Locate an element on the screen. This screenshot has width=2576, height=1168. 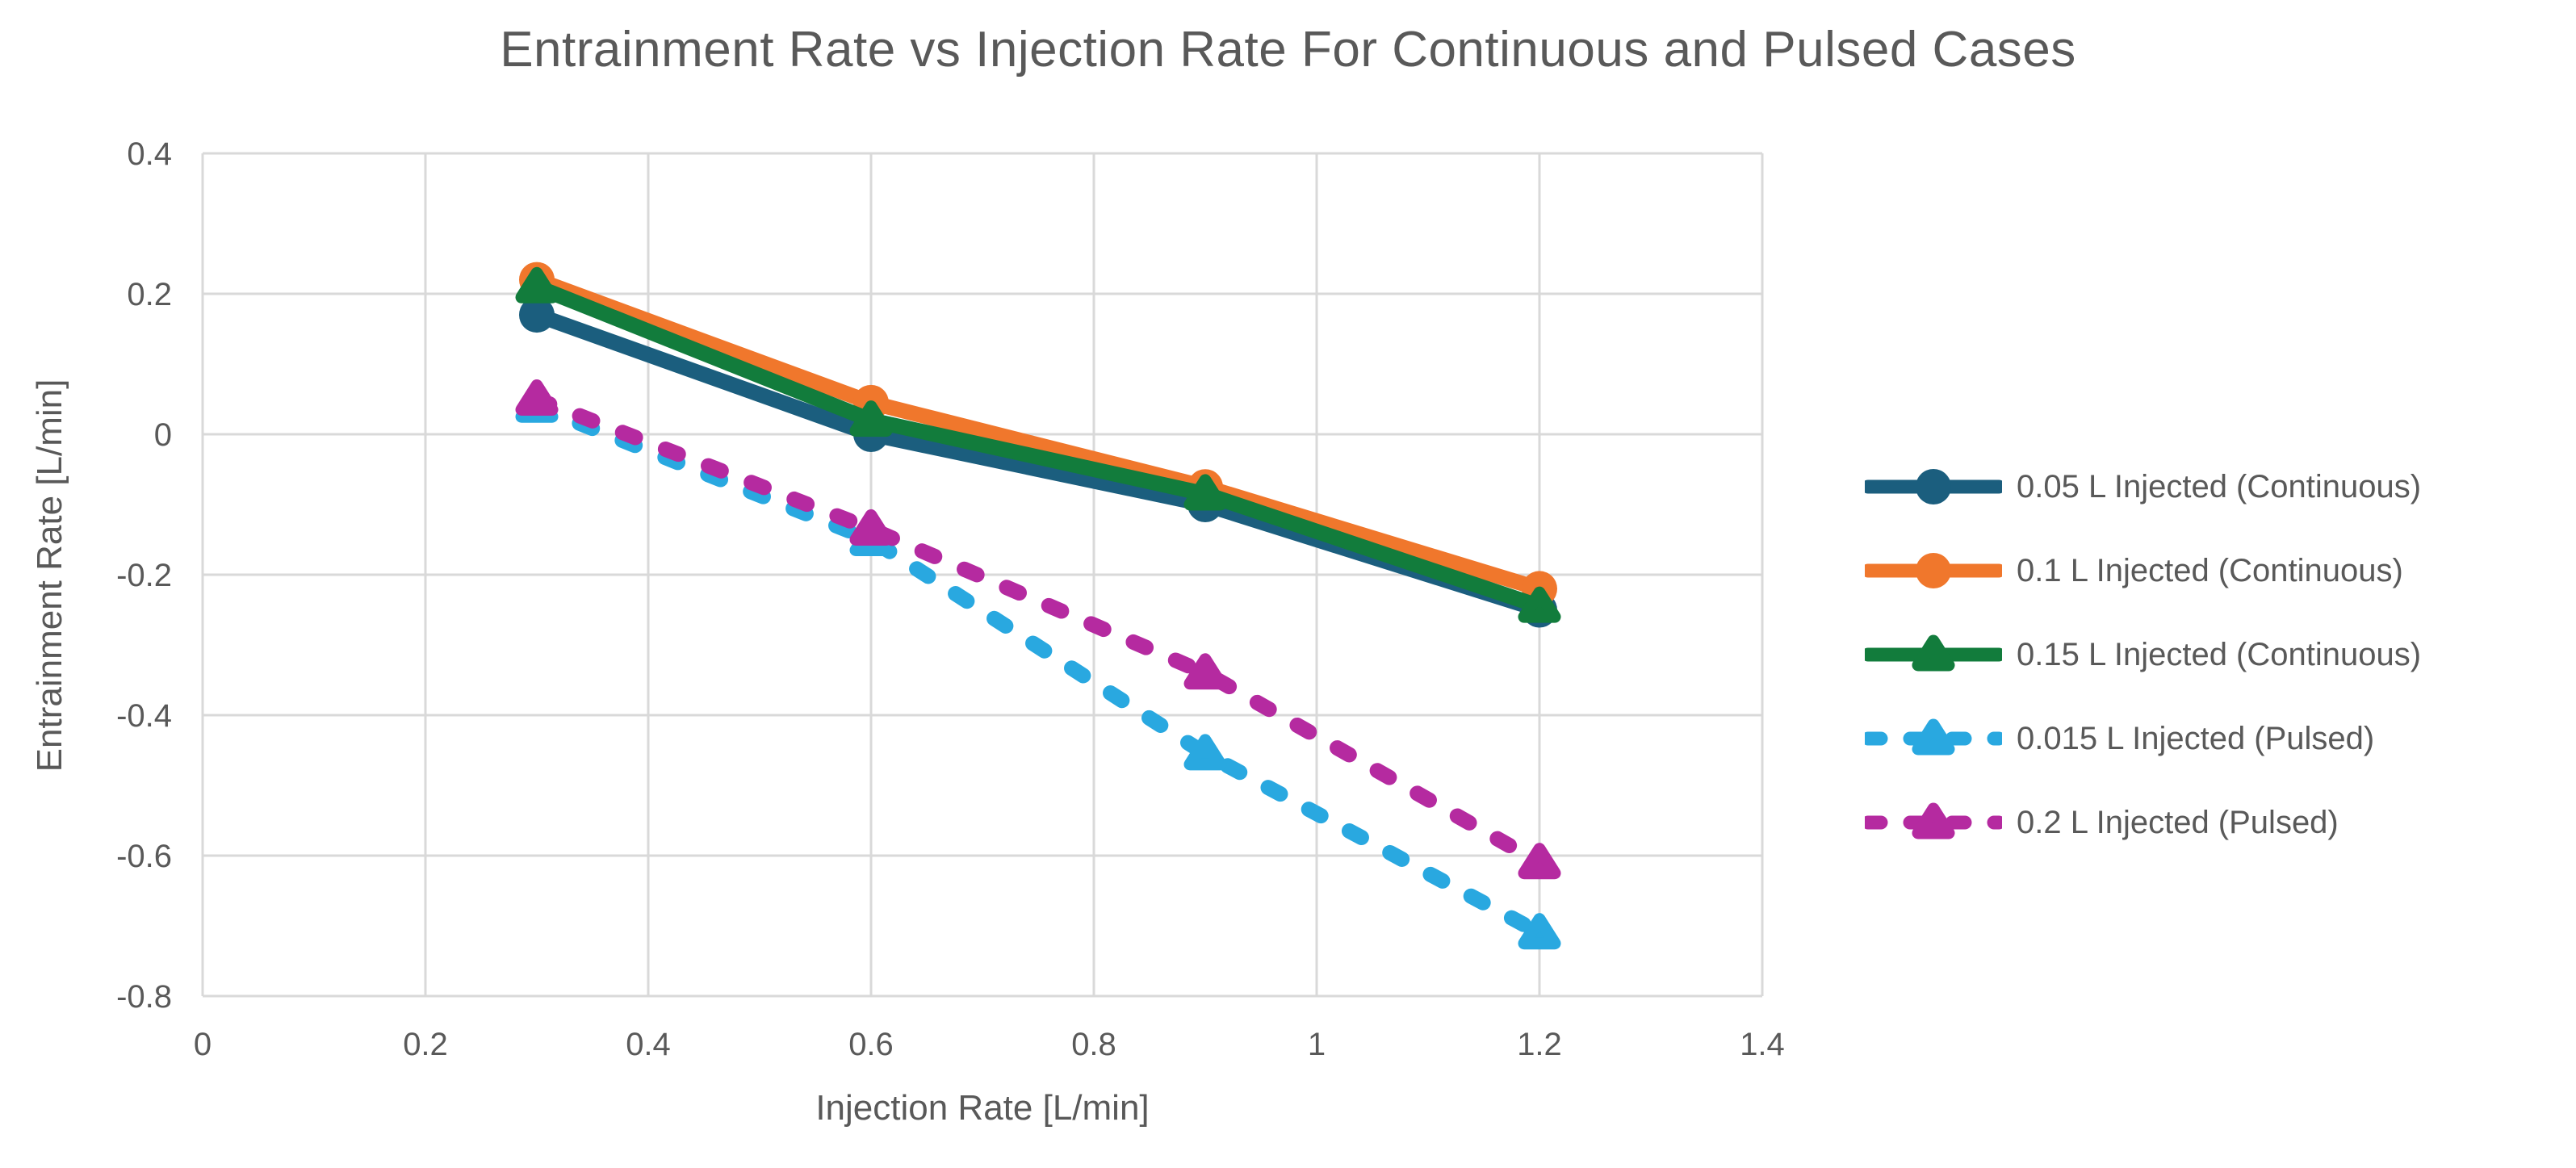
legend-item-1: 0.1 L Injected (Continuous) is located at coordinates (2143, 571).